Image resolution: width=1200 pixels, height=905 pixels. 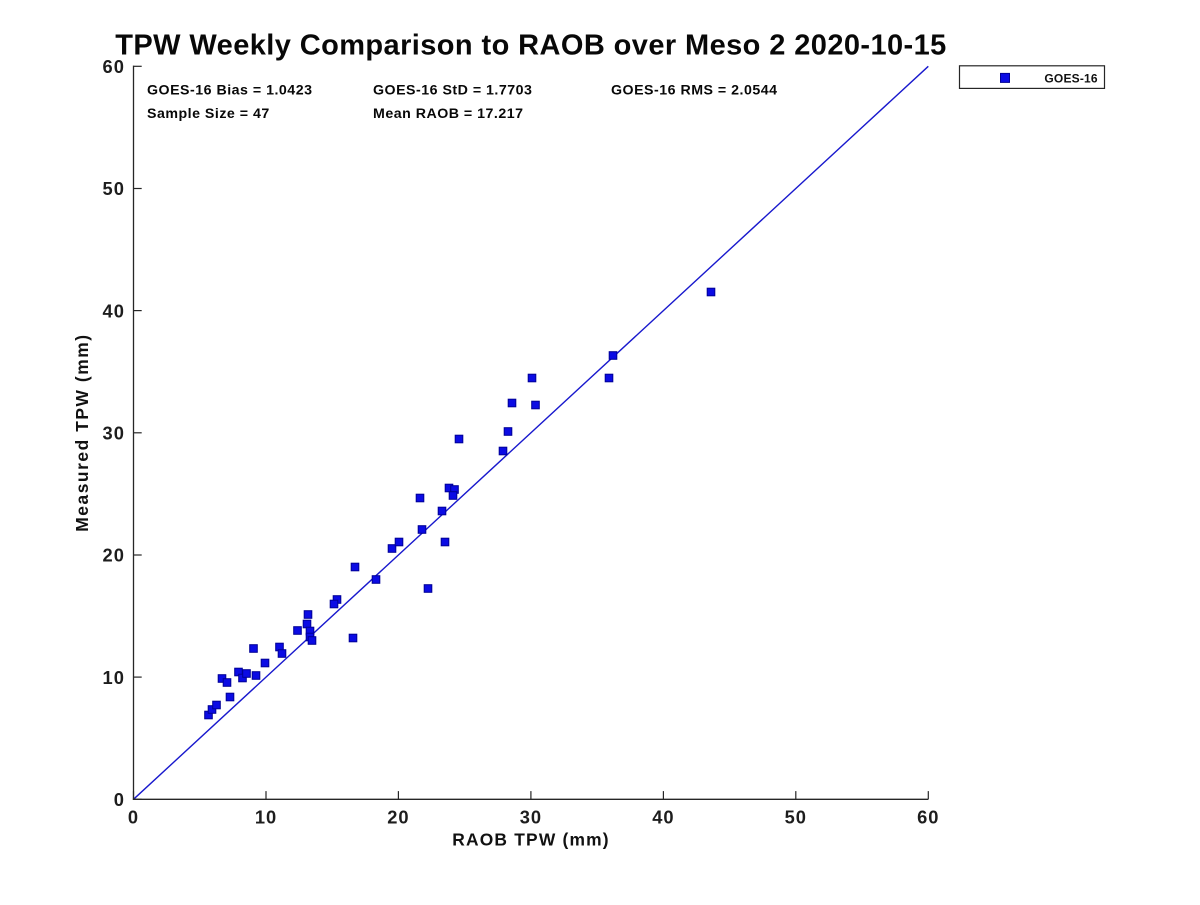 What do you see at coordinates (448, 114) in the screenshot?
I see `svg-text: Mean RAOB = 17.217` at bounding box center [448, 114].